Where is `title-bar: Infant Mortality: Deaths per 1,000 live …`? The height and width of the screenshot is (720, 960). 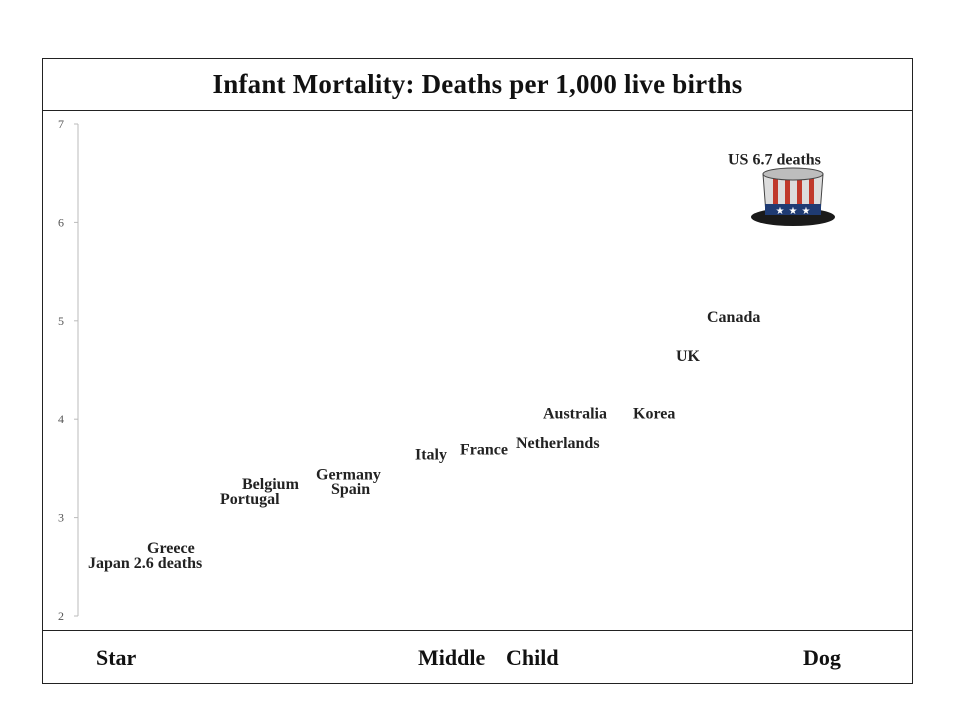 title-bar: Infant Mortality: Deaths per 1,000 live … is located at coordinates (477, 85).